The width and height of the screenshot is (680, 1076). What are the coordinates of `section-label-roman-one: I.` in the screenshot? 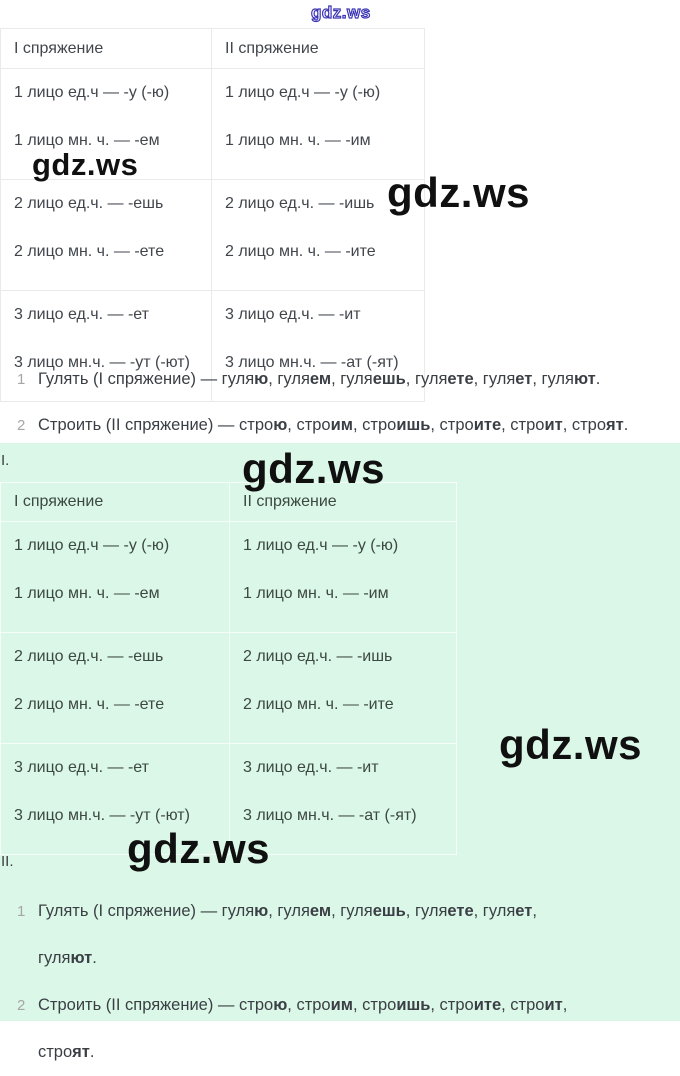 It's located at (5, 460).